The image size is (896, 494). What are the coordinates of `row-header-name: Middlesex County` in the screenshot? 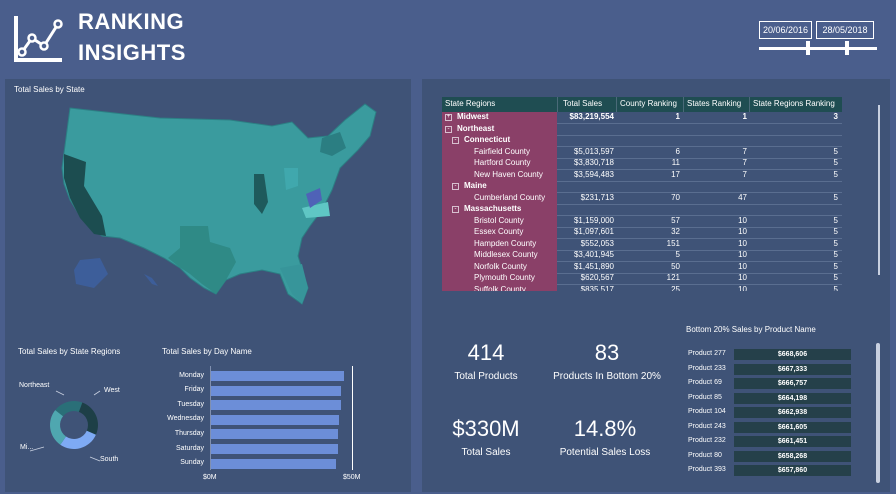 It's located at (506, 254).